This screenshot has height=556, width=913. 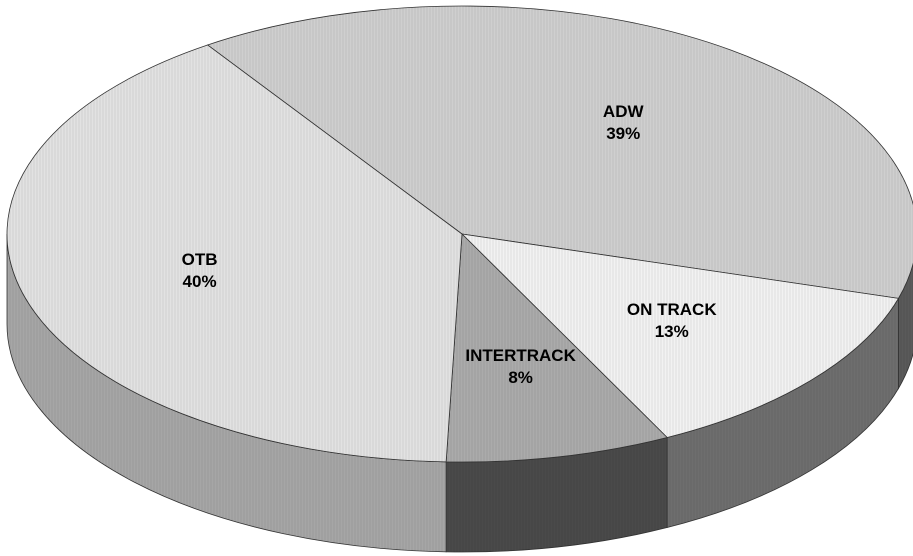 I want to click on slice-label: ON TRACK, so click(x=672, y=309).